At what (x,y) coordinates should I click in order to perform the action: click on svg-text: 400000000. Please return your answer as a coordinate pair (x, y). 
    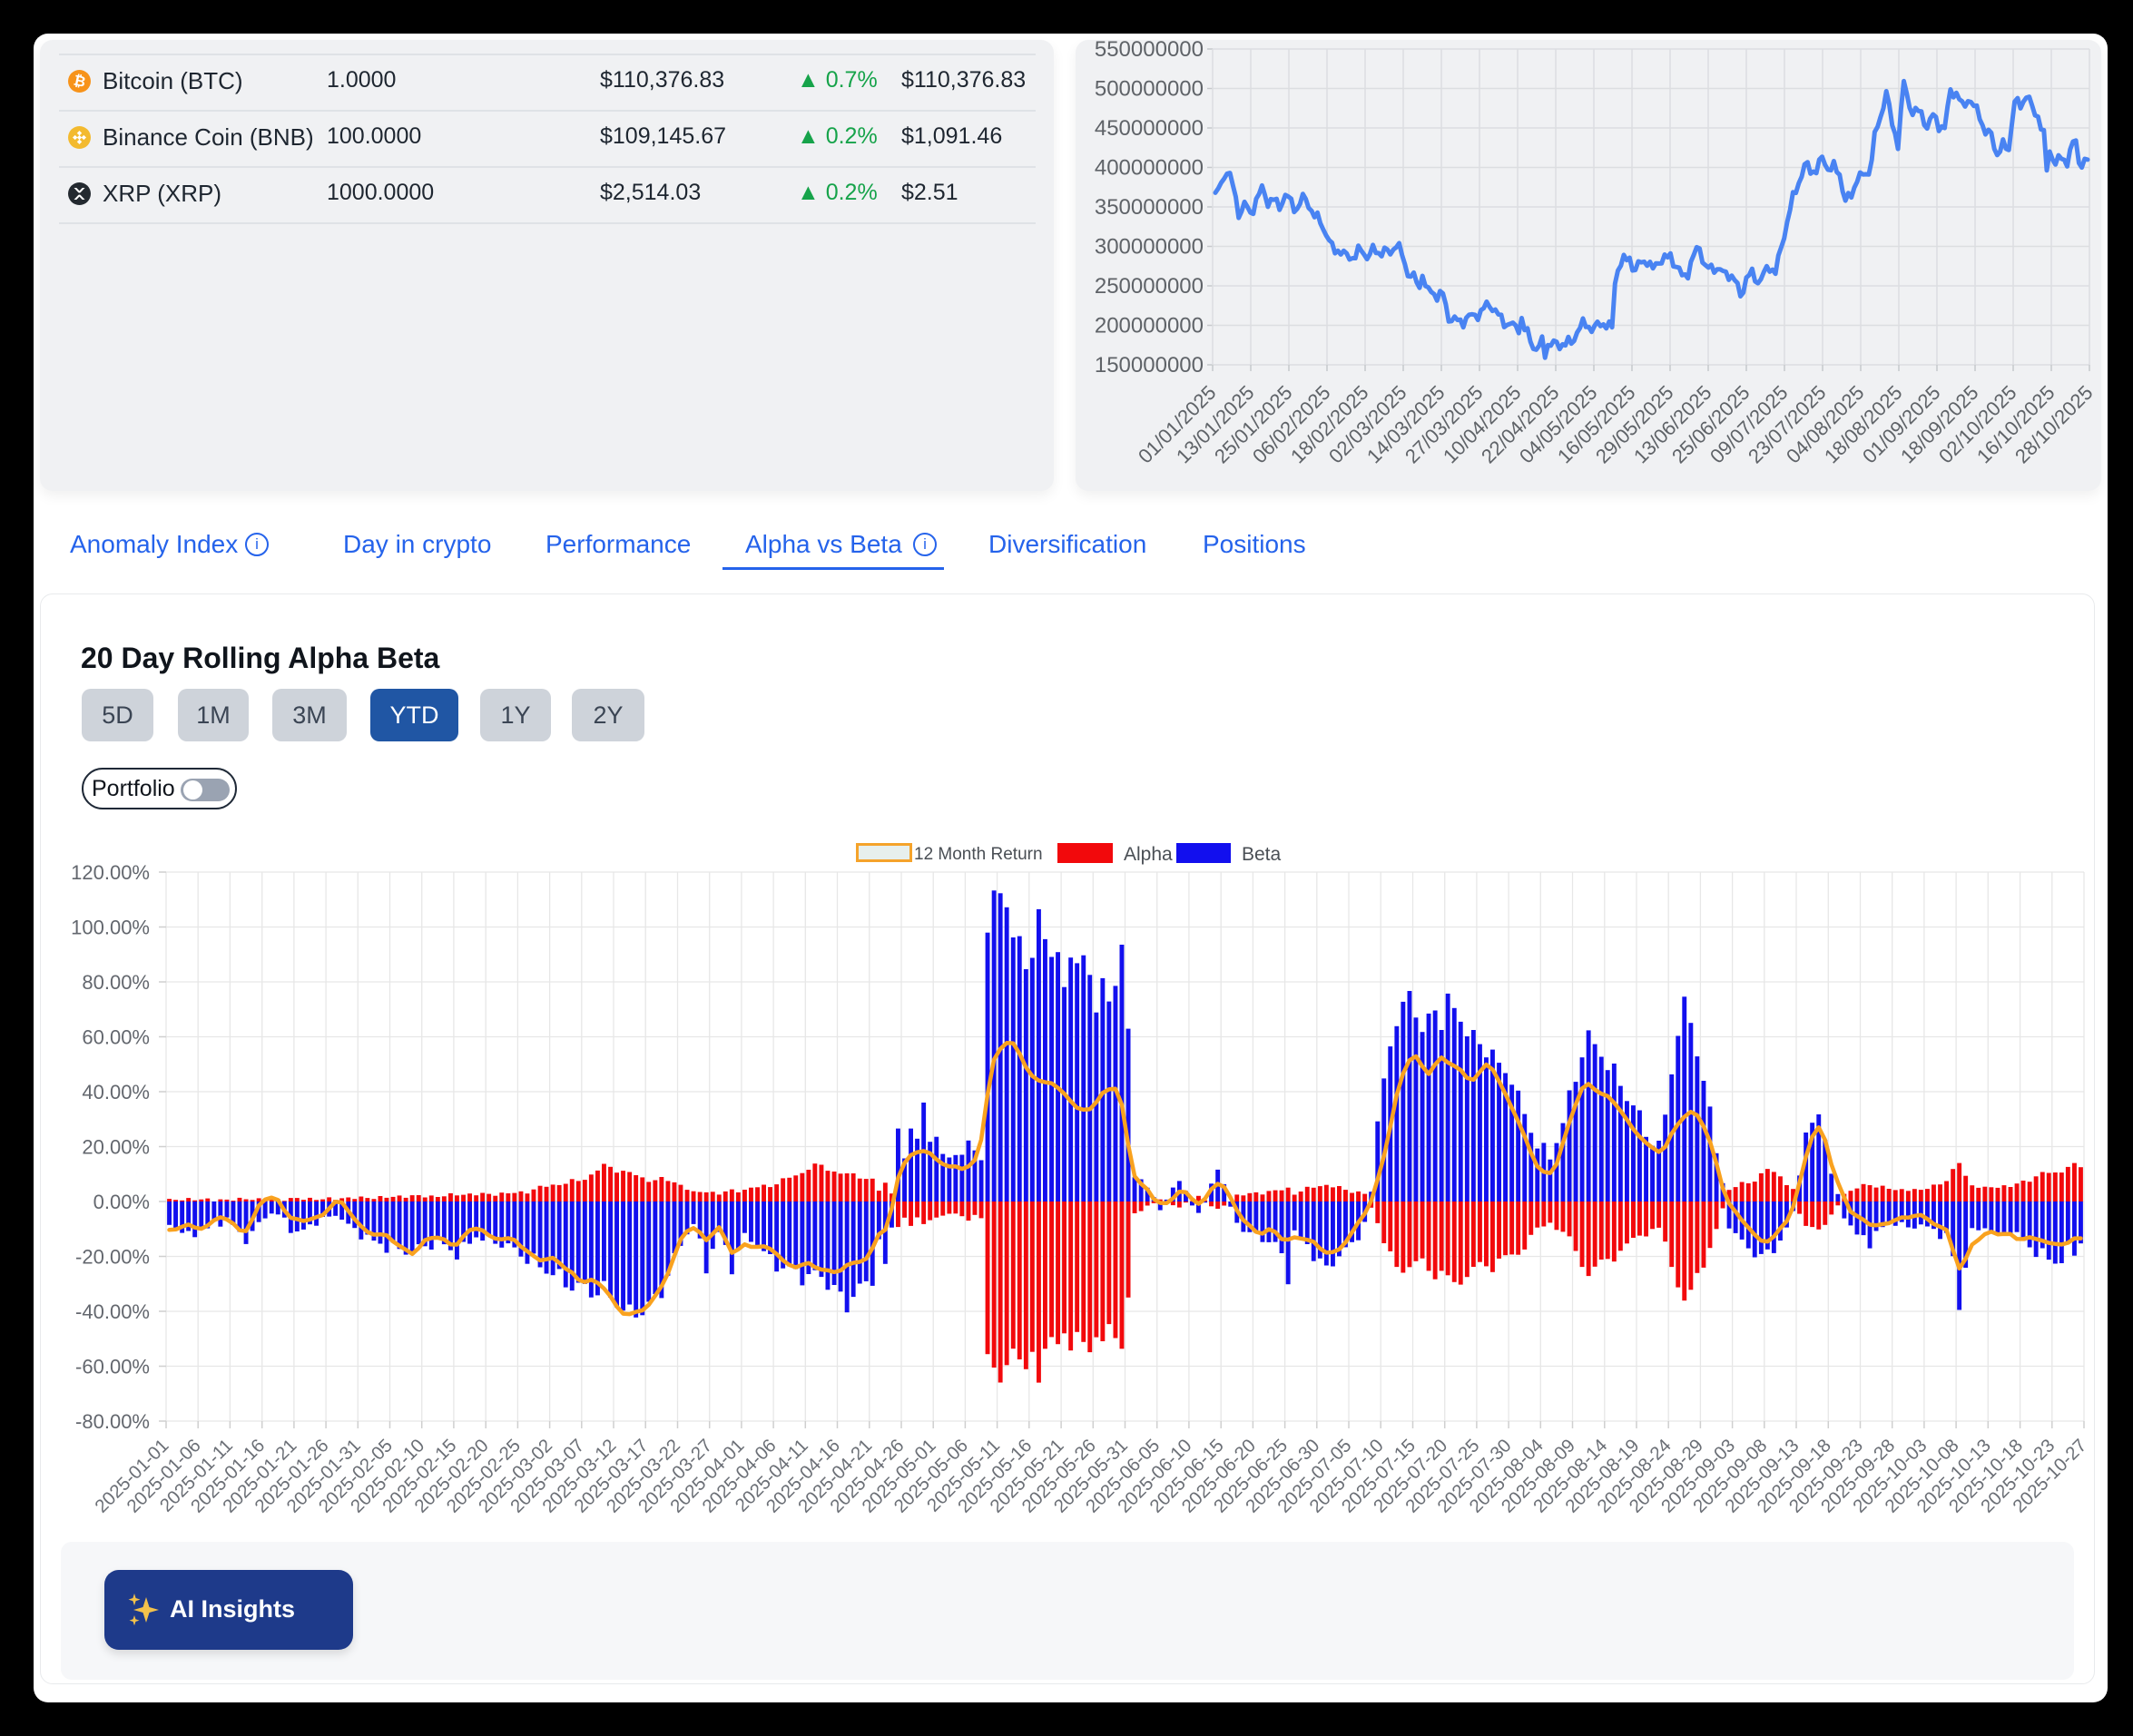
    Looking at the image, I should click on (1149, 169).